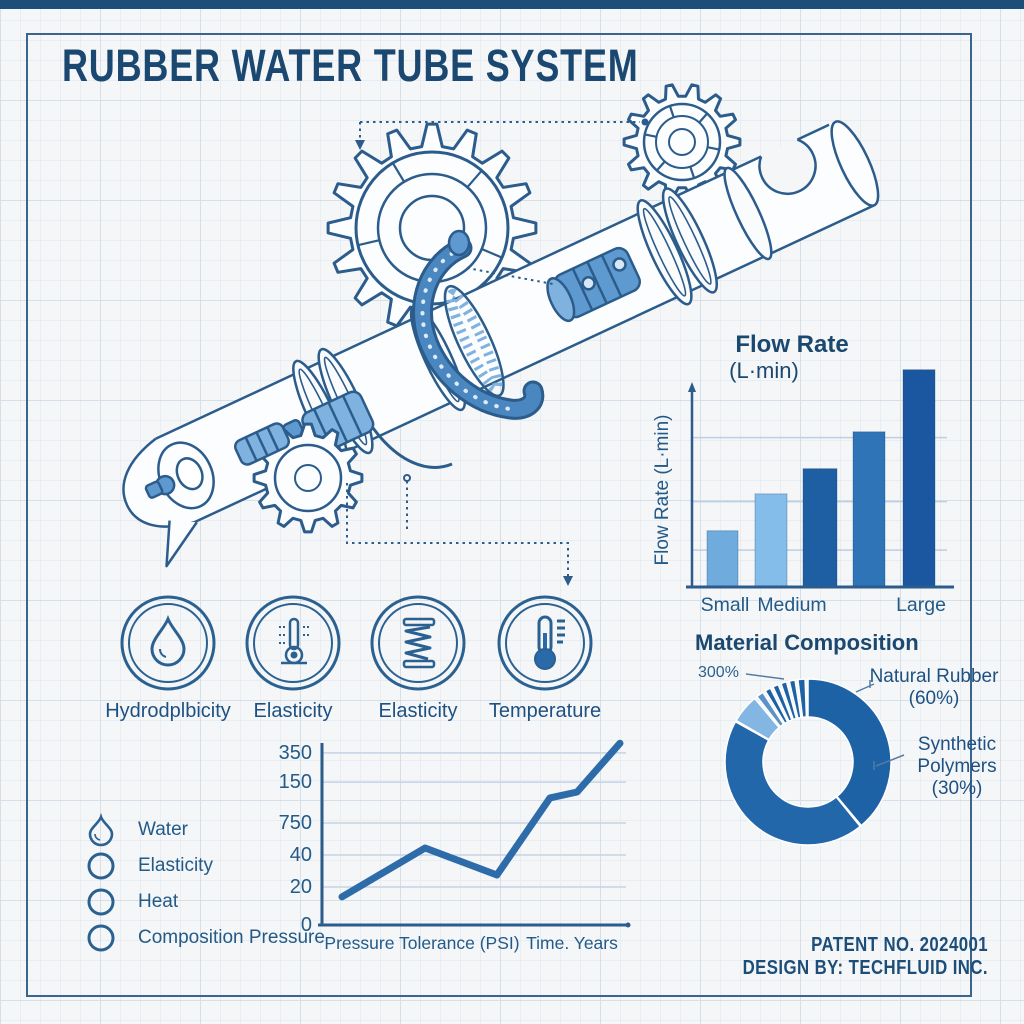 This screenshot has width=1024, height=1024. I want to click on thermometer-icon, so click(293, 643).